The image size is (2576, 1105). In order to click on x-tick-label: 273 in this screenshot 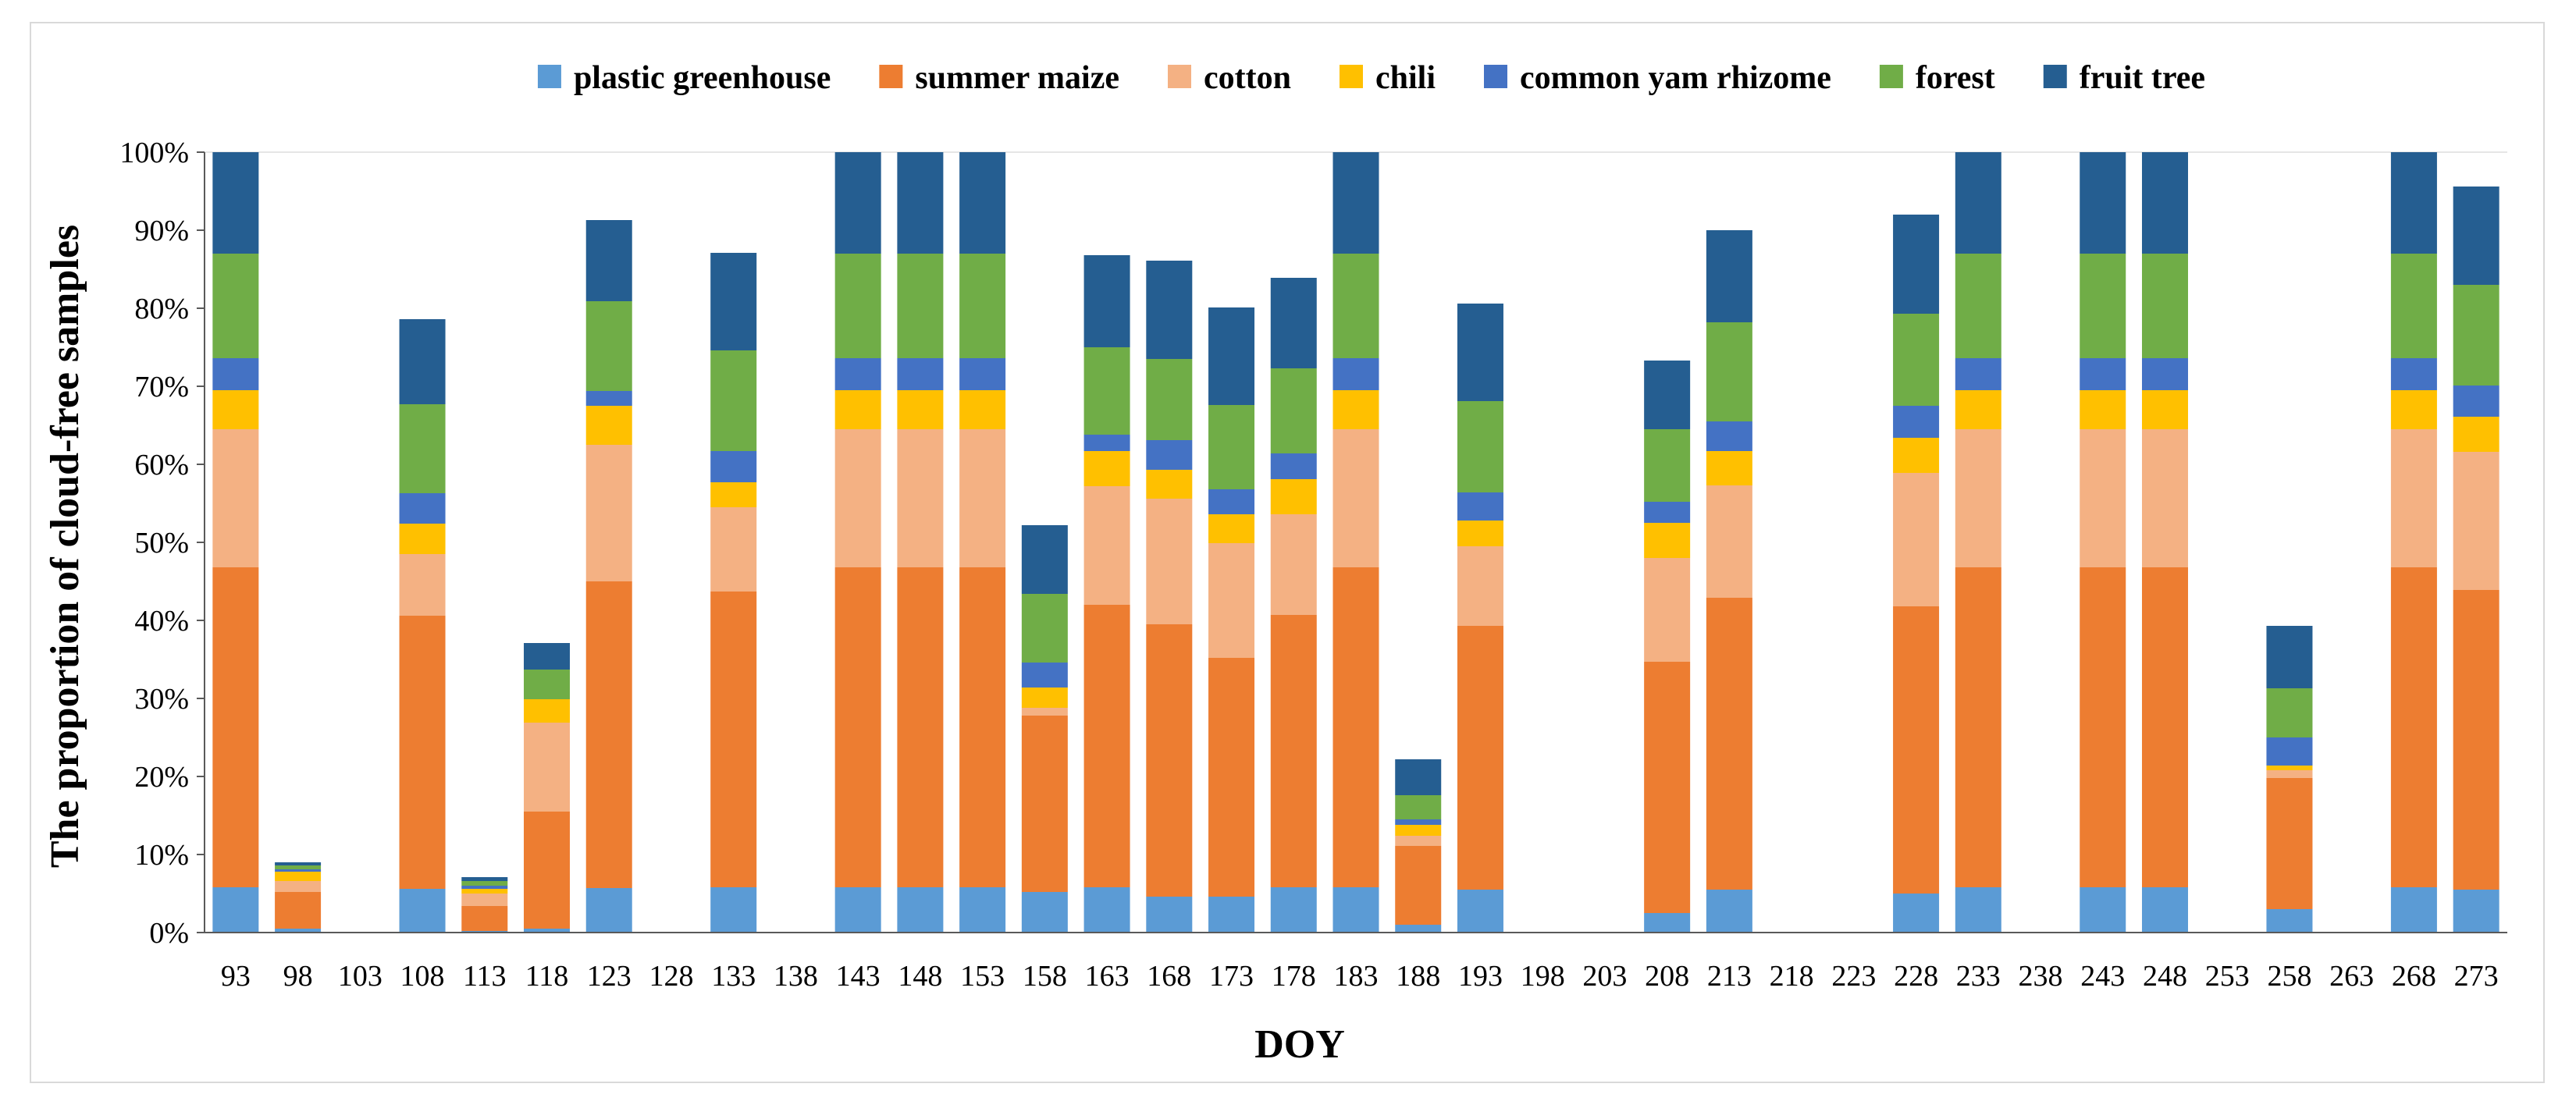, I will do `click(2476, 976)`.